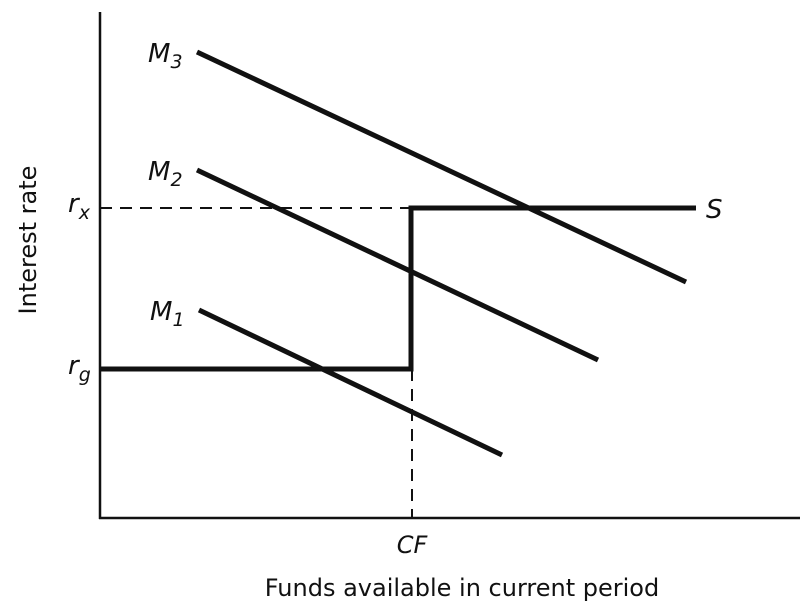  Describe the element at coordinates (176, 62) in the screenshot. I see `label-sub: 3` at that location.